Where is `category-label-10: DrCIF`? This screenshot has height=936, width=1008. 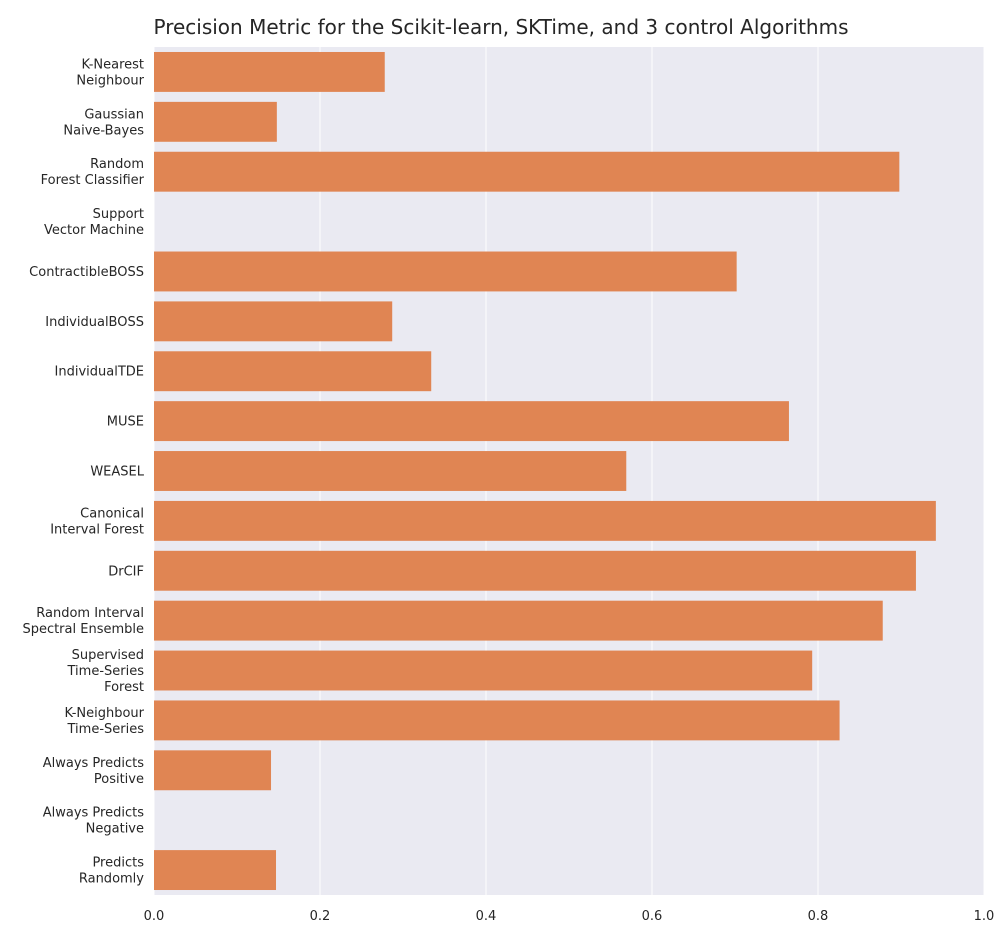
category-label-10: DrCIF is located at coordinates (126, 571).